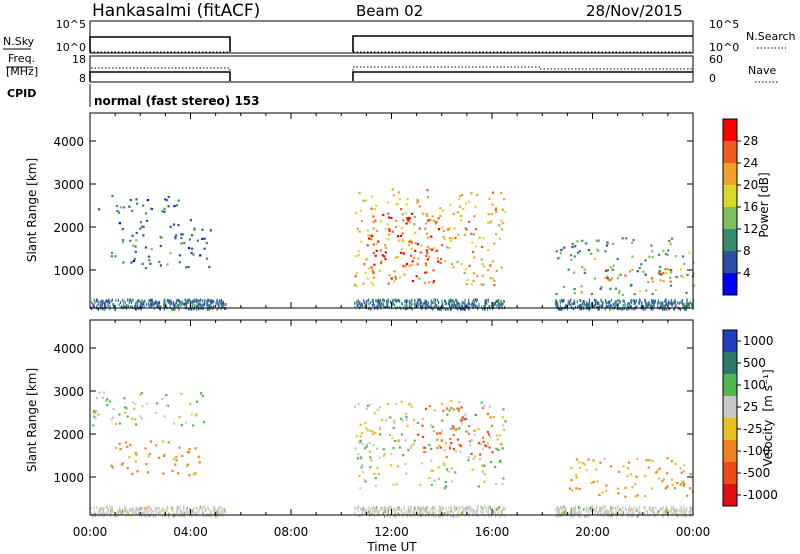 This screenshot has width=800, height=554. What do you see at coordinates (693, 532) in the screenshot?
I see `time-tick-label: 00:00` at bounding box center [693, 532].